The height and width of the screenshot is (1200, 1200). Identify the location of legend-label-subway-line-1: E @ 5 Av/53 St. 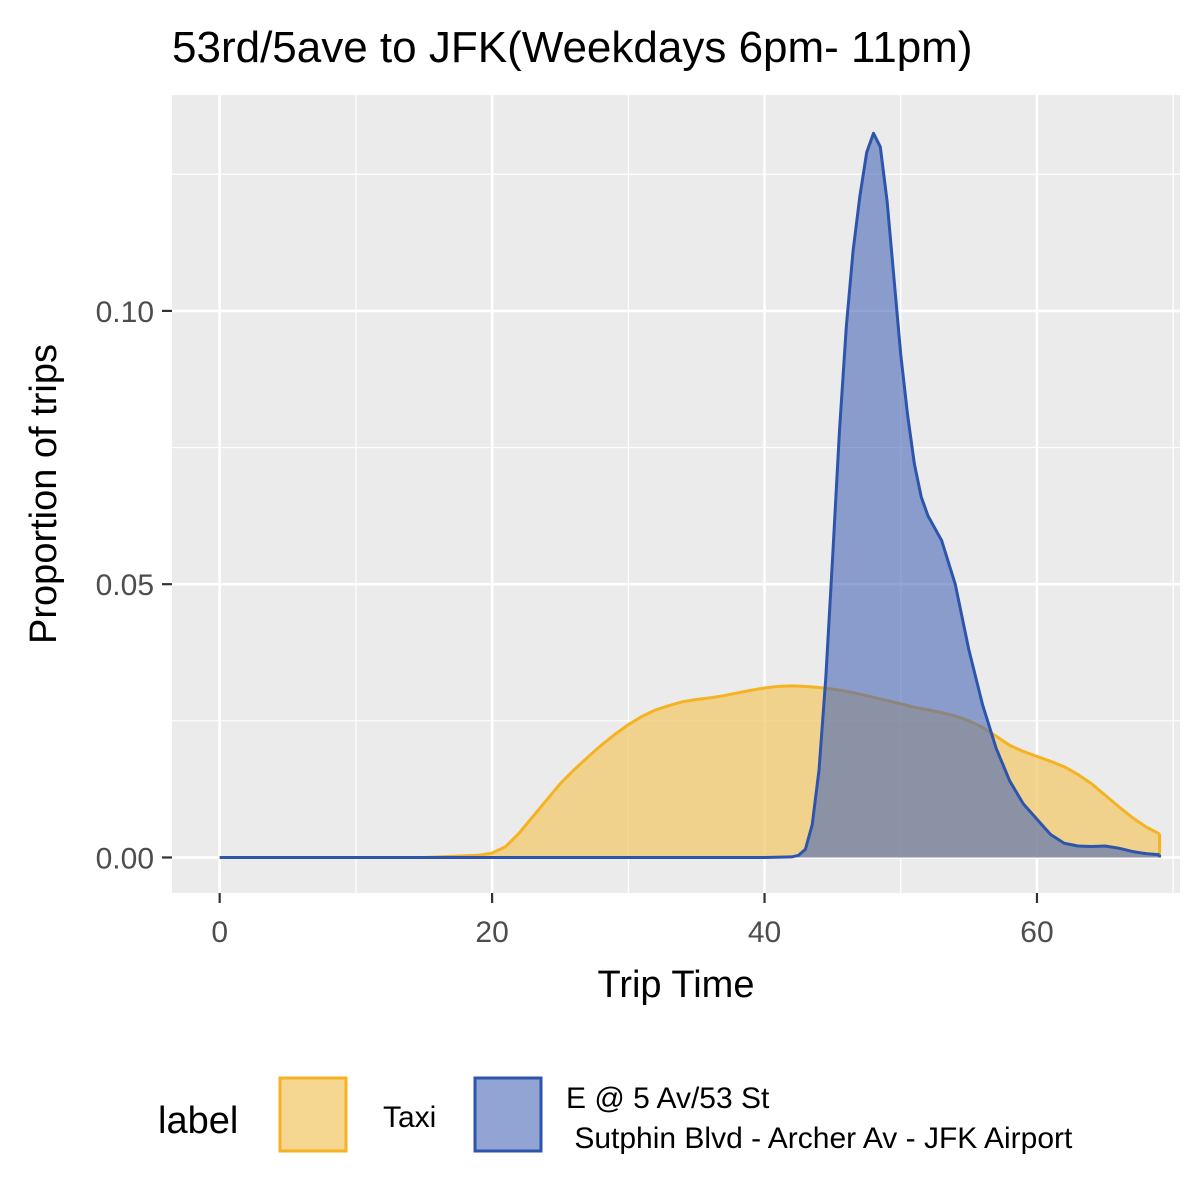
(668, 1098).